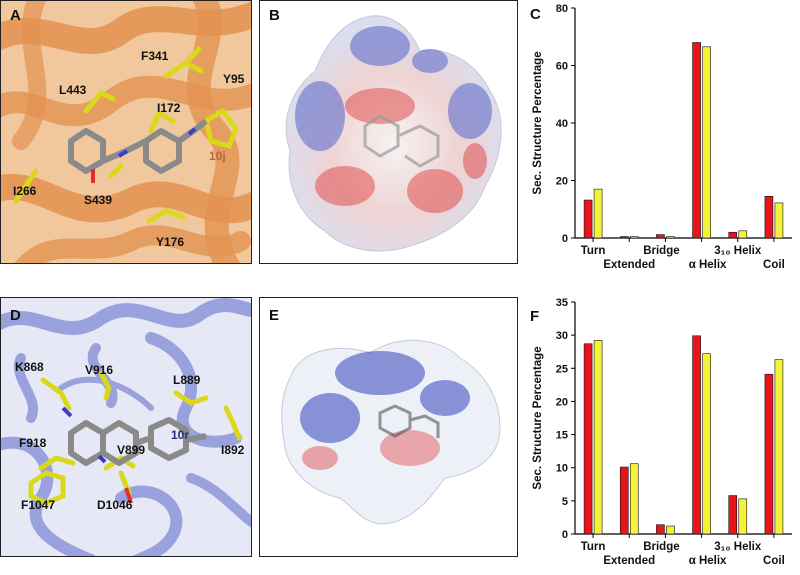  I want to click on ligand-label: 10r, so click(180, 435).